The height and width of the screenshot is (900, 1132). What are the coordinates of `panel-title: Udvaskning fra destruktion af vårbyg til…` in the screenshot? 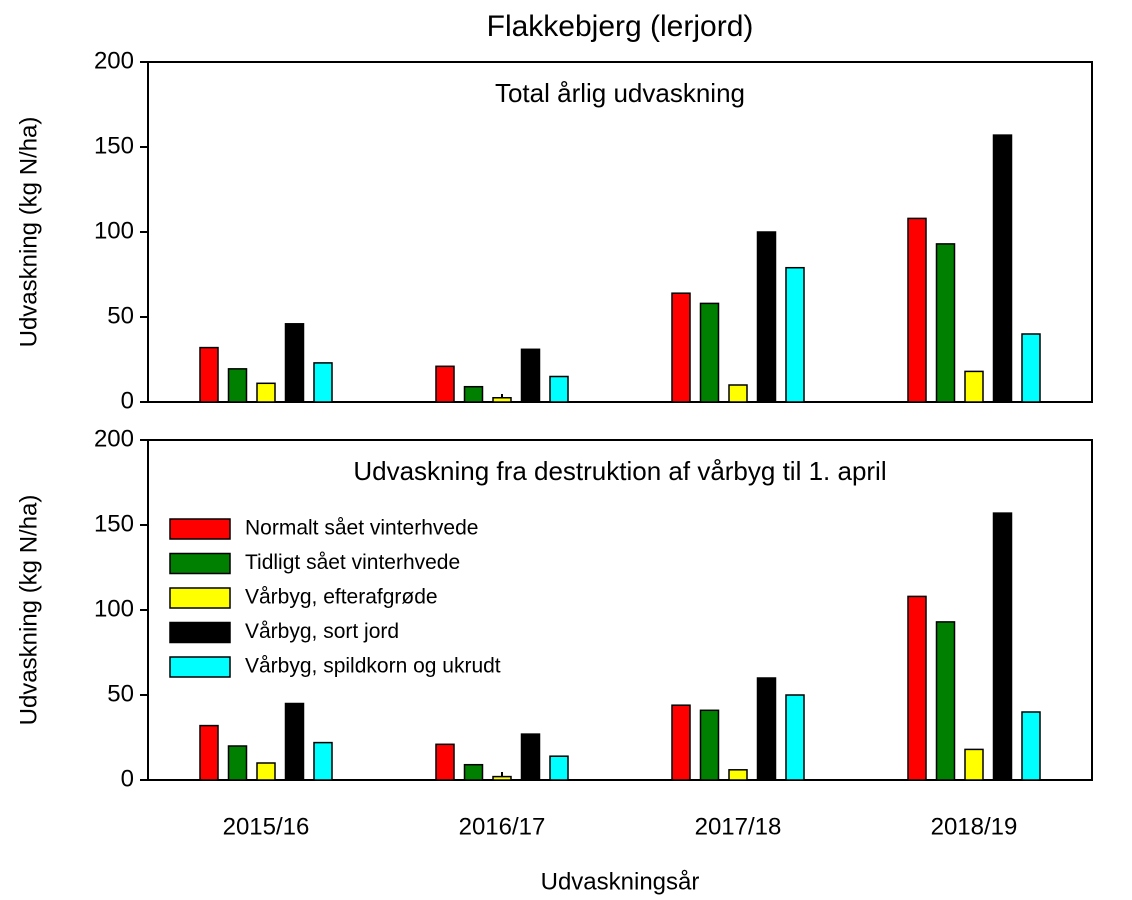 It's located at (619, 471).